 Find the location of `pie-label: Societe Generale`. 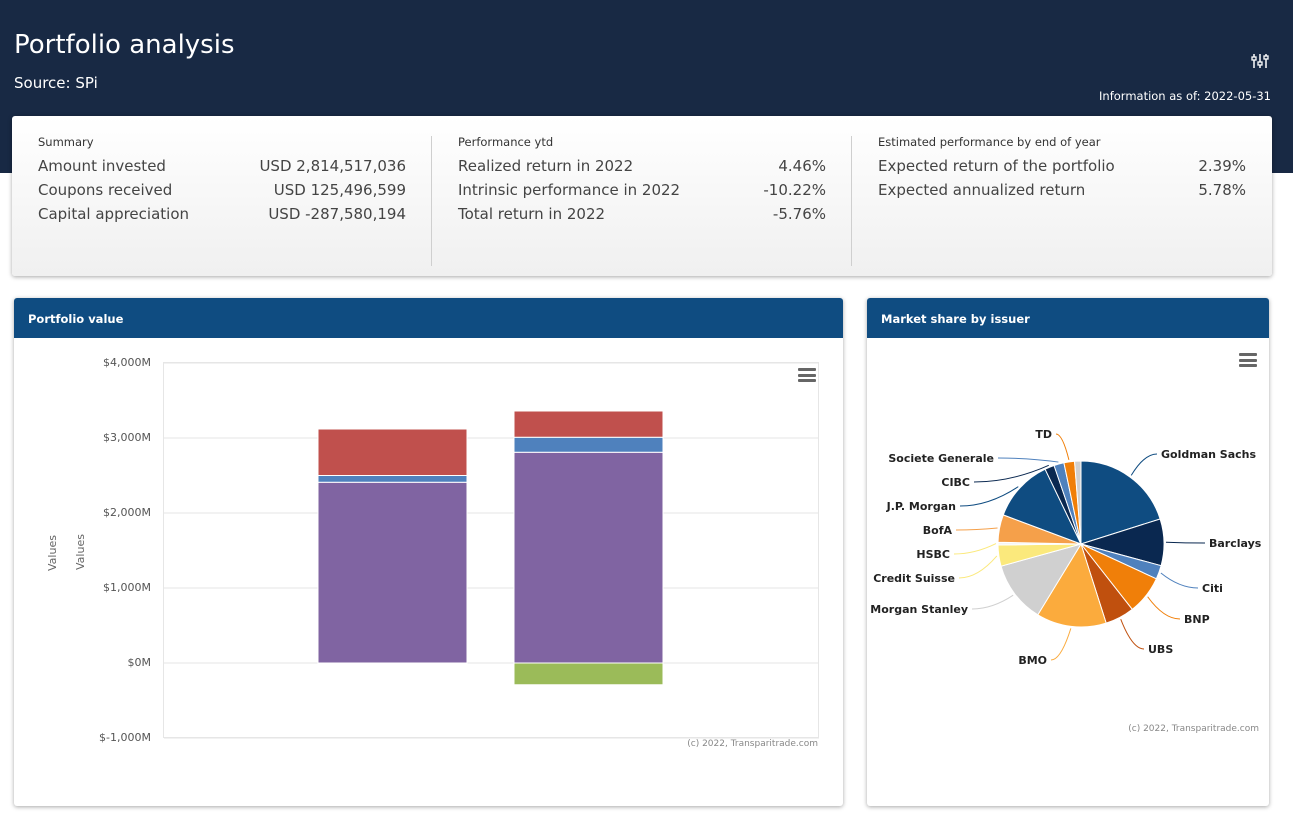

pie-label: Societe Generale is located at coordinates (941, 458).